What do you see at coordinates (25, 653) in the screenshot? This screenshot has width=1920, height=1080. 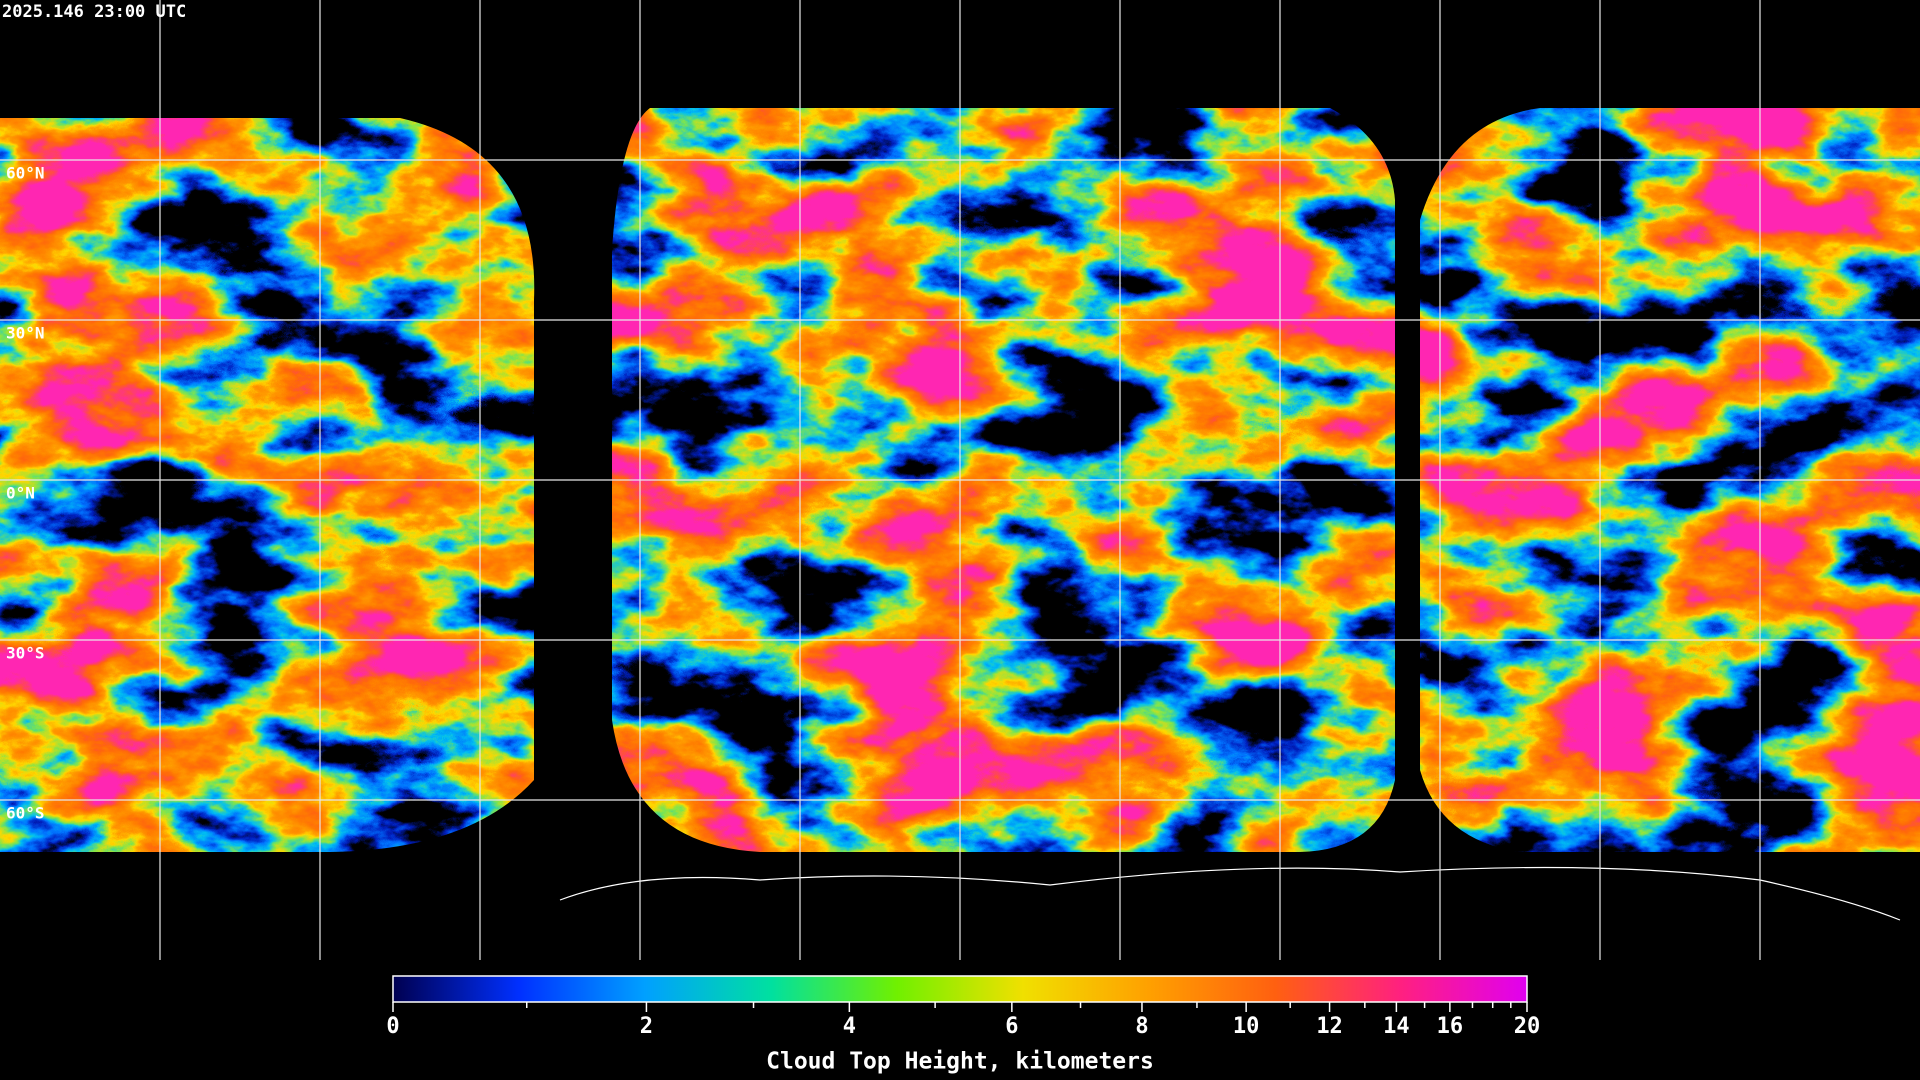 I see `latitude-label: 30°S` at bounding box center [25, 653].